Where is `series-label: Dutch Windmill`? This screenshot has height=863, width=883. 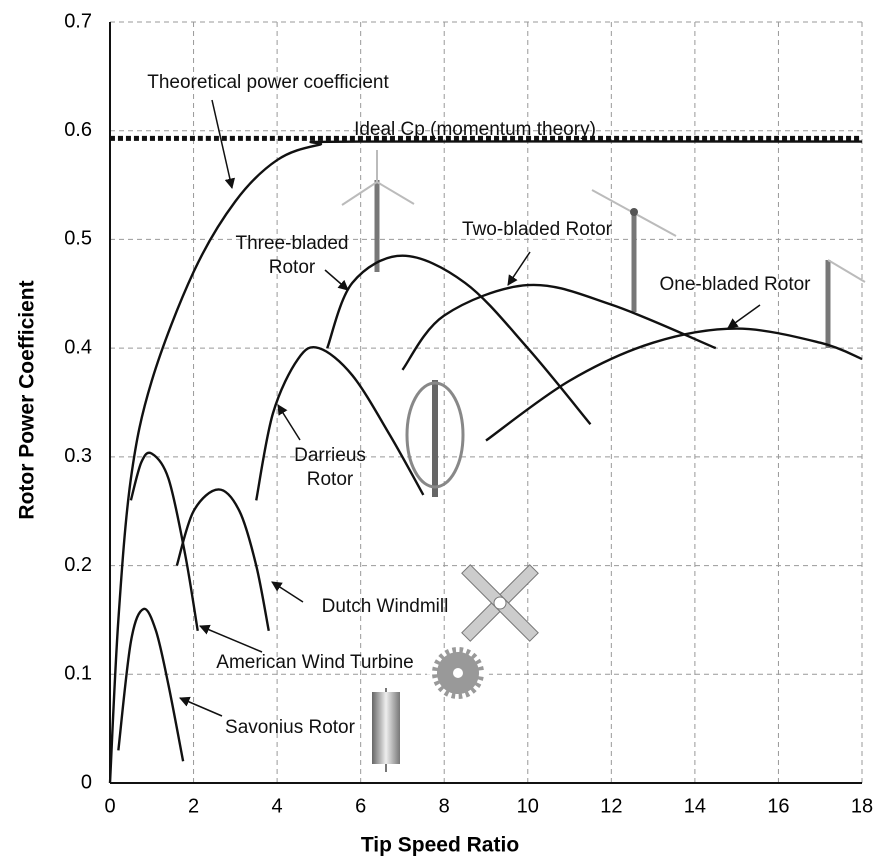
series-label: Dutch Windmill is located at coordinates (385, 606).